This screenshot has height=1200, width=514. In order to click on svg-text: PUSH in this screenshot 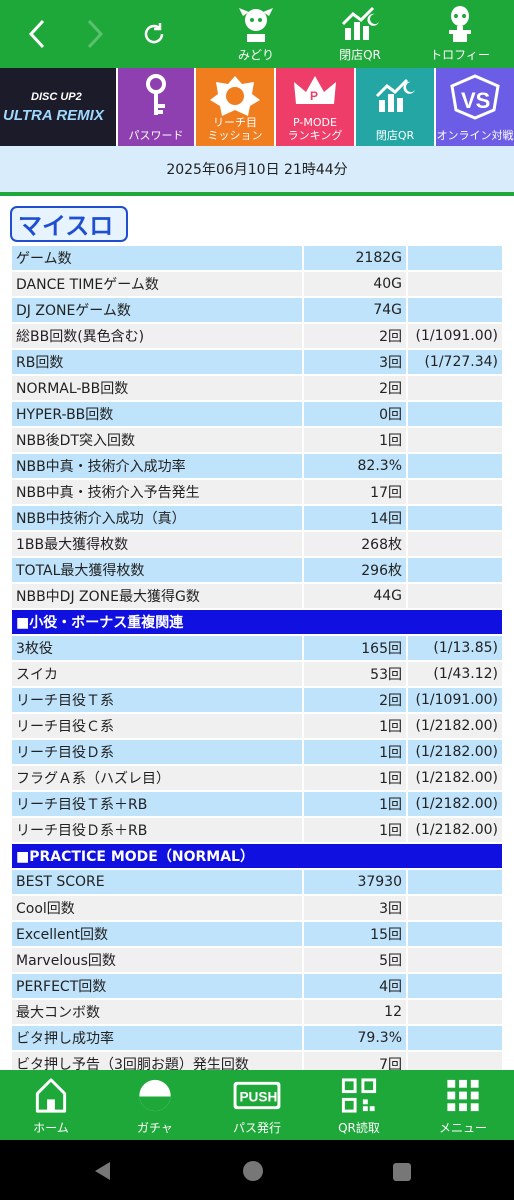, I will do `click(258, 1096)`.